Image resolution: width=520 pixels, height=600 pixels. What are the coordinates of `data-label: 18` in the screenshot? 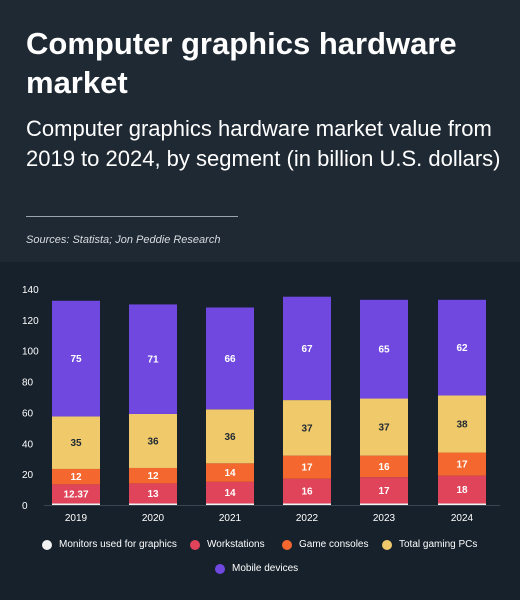 It's located at (462, 490).